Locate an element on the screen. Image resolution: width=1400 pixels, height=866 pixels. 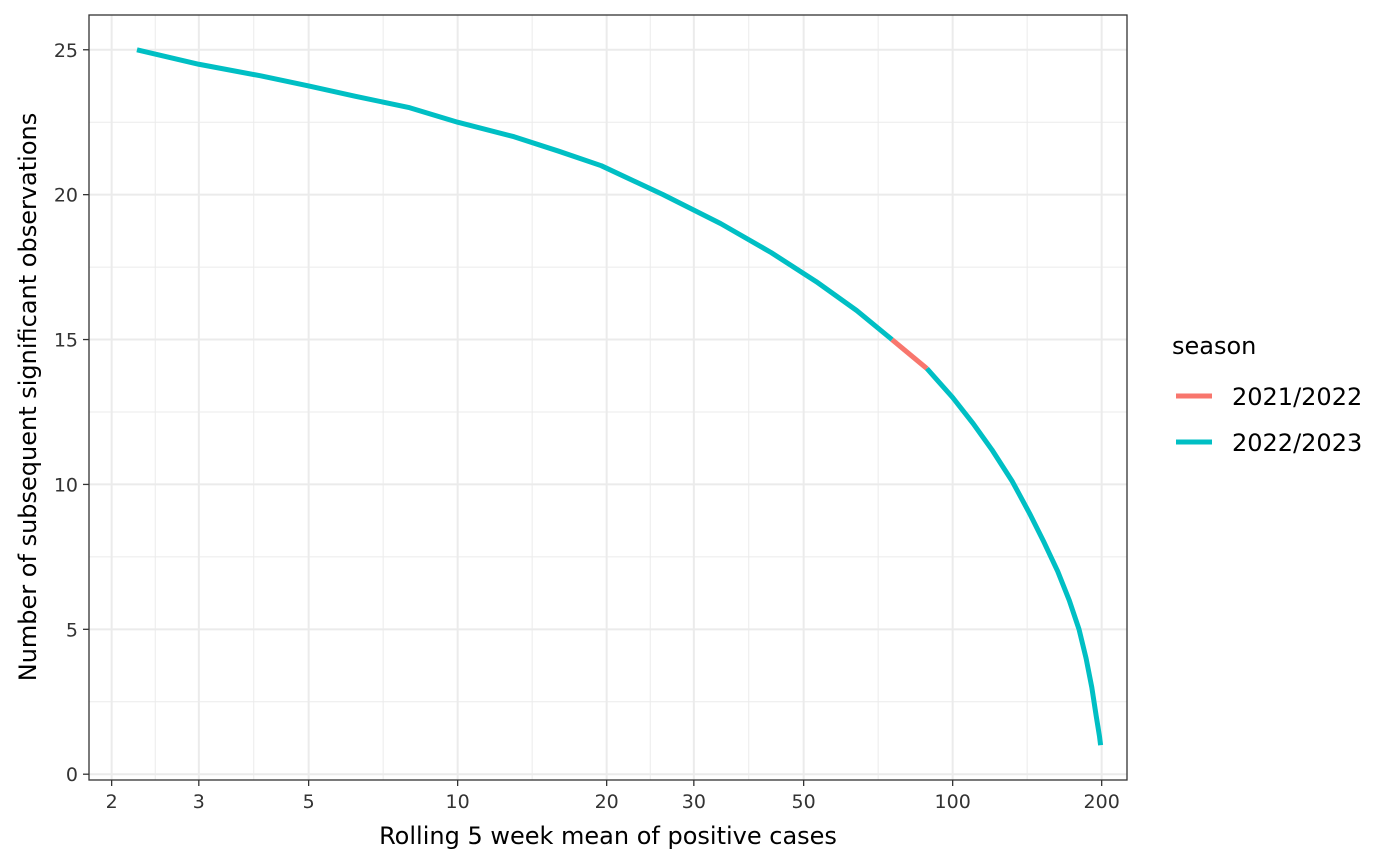
y-axis: 0 5 10 15 20 25 is located at coordinates (71, 413).